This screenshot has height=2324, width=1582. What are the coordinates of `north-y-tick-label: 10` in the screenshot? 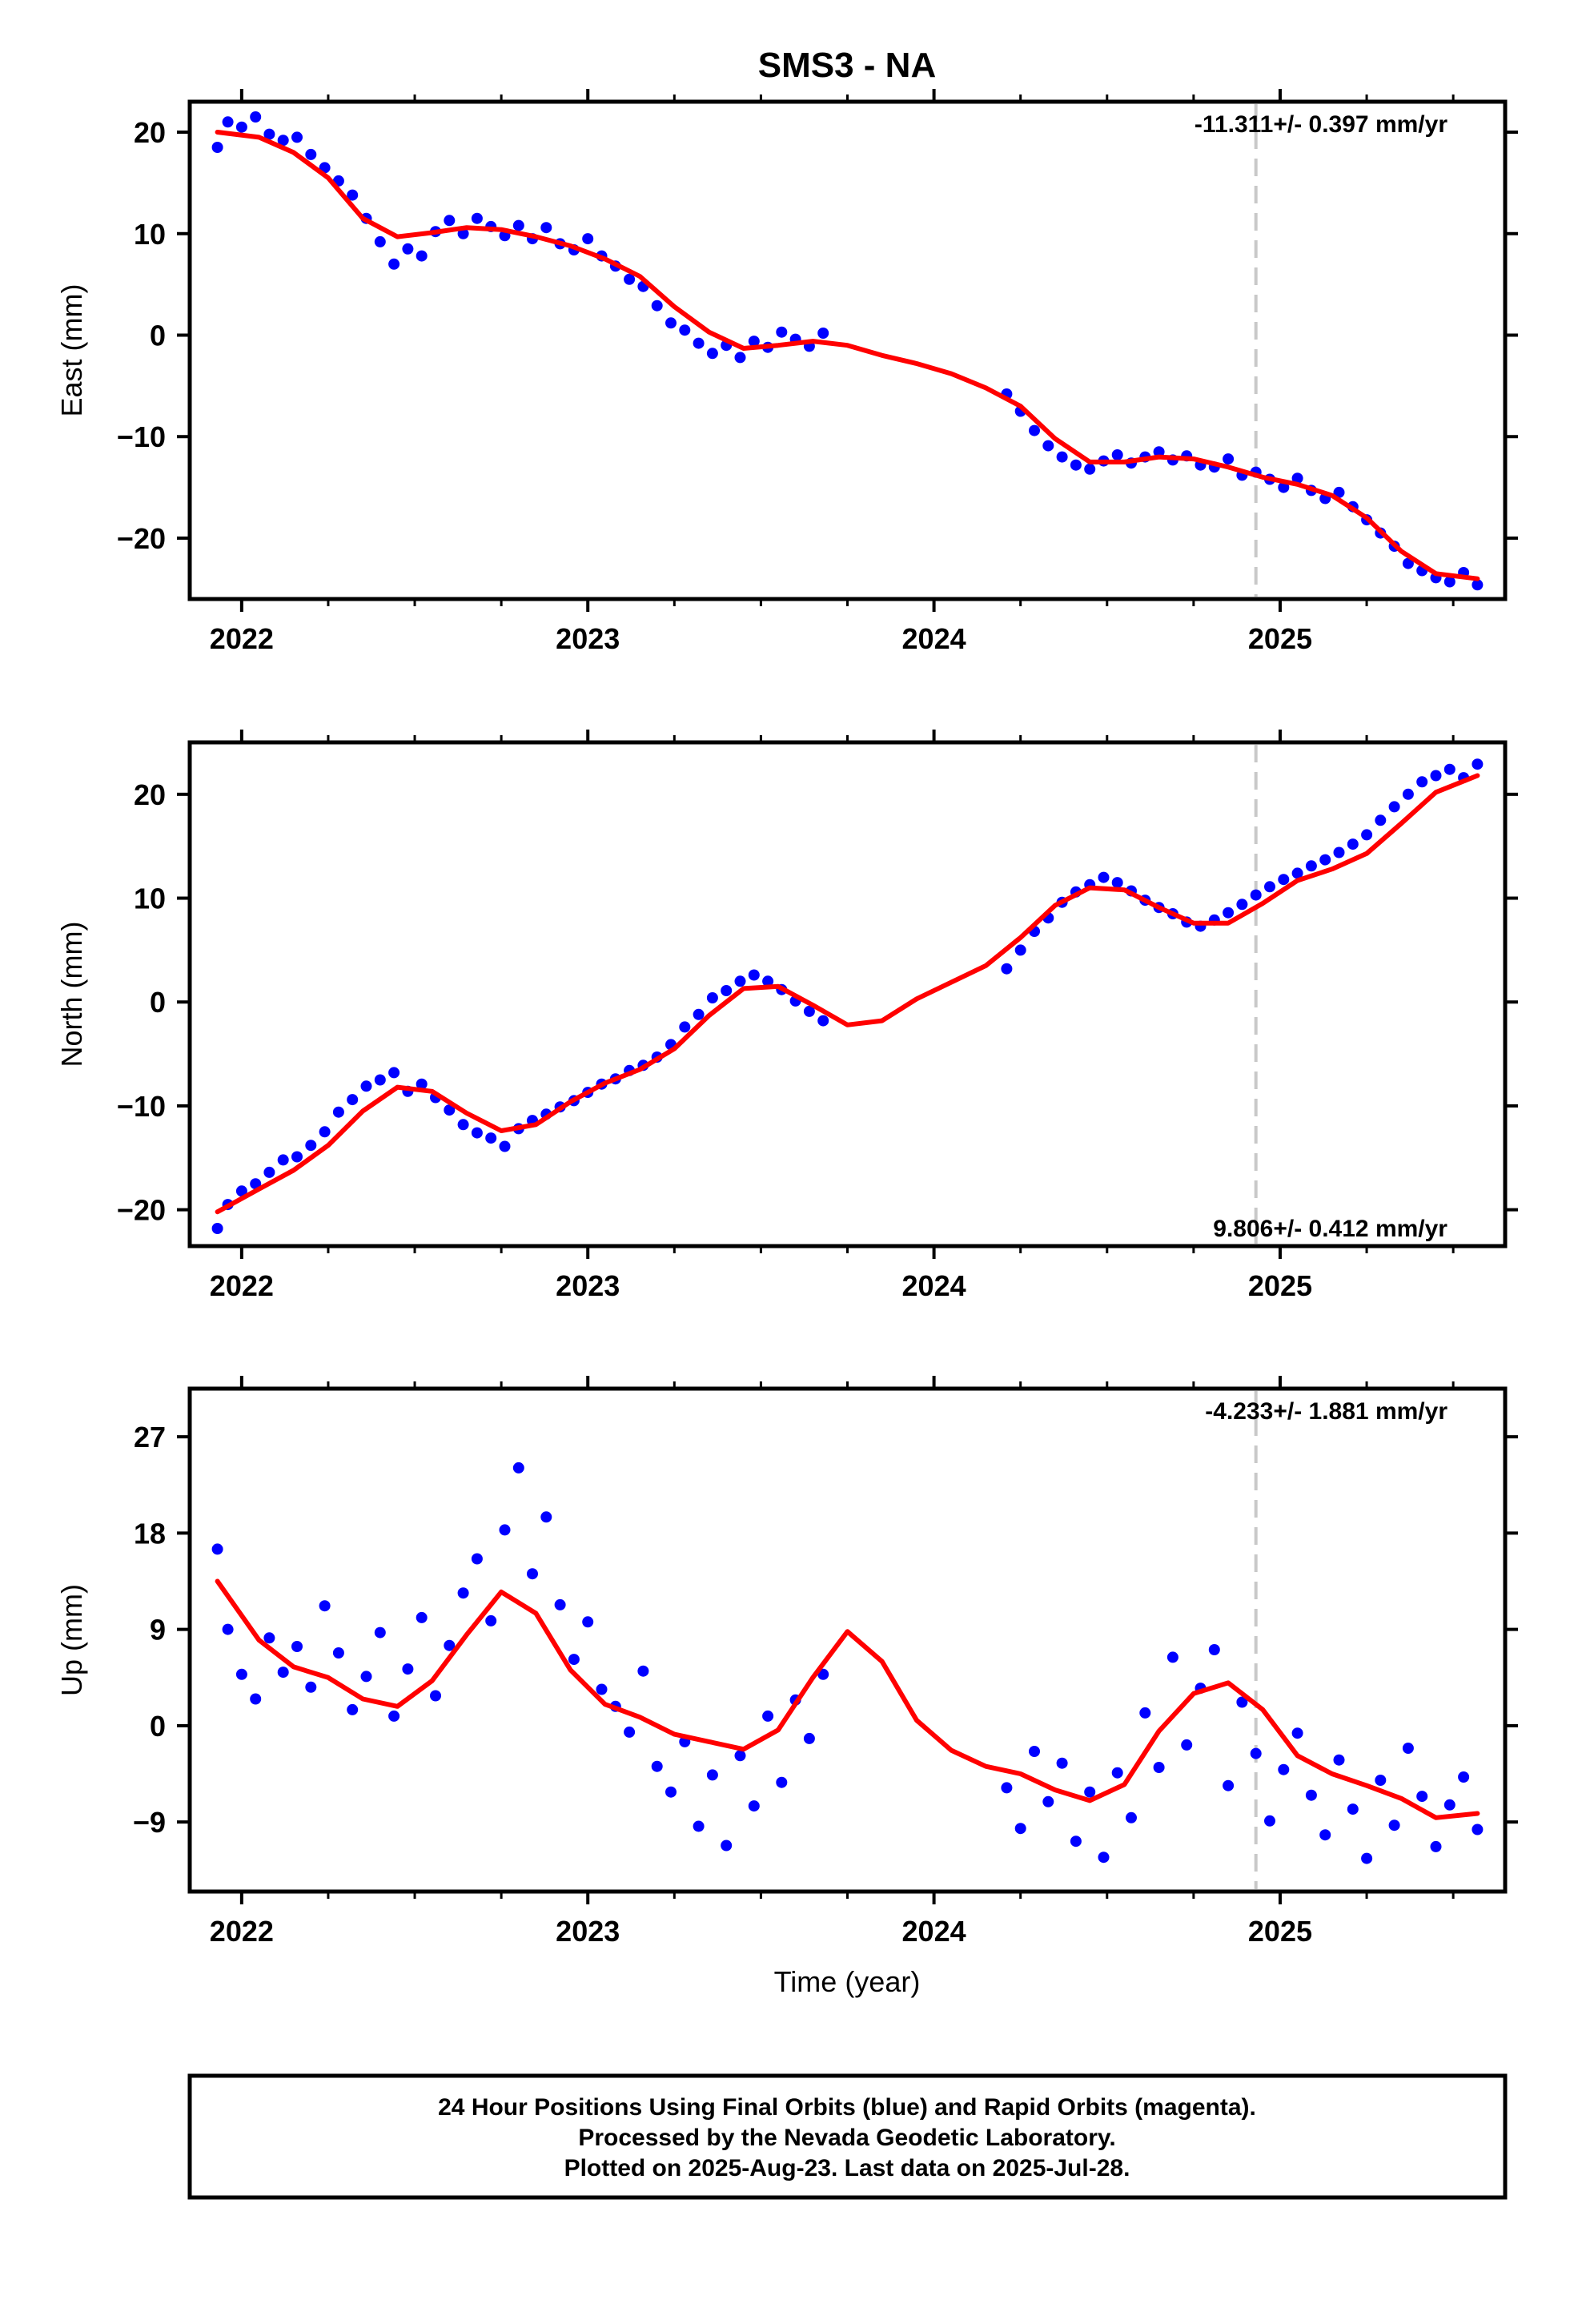 It's located at (150, 899).